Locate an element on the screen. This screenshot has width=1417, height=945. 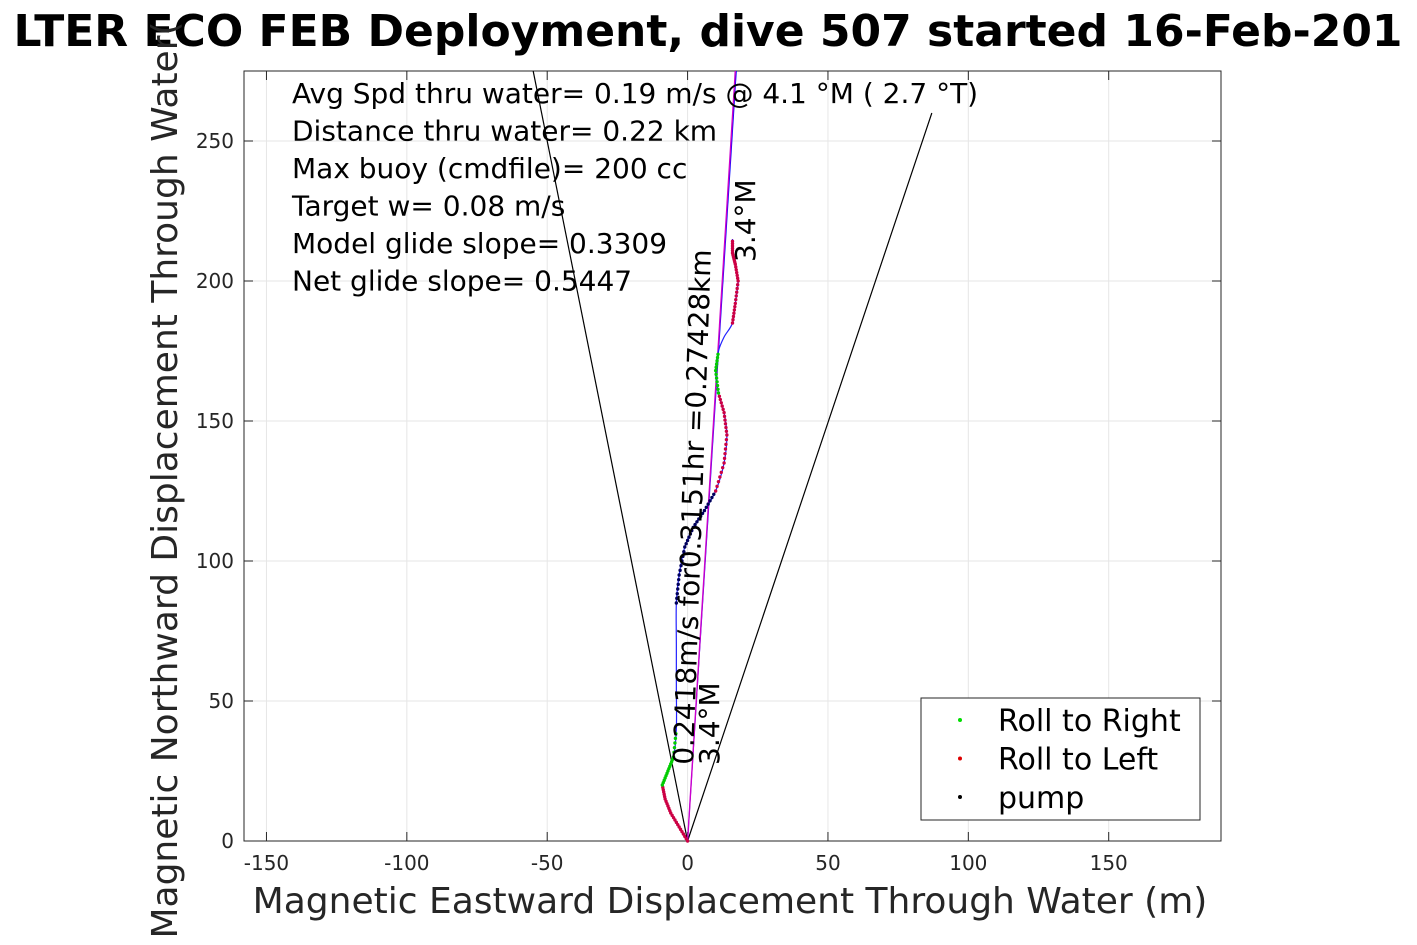
y-tick-label: 100 is located at coordinates (215, 561).